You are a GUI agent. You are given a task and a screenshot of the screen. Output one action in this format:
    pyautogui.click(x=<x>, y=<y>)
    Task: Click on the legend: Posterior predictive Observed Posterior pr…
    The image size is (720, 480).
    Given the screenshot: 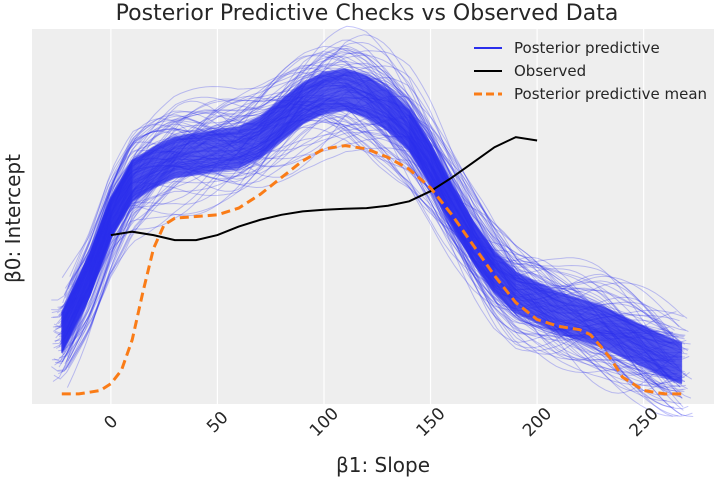 What is the action you would take?
    pyautogui.click(x=590, y=71)
    